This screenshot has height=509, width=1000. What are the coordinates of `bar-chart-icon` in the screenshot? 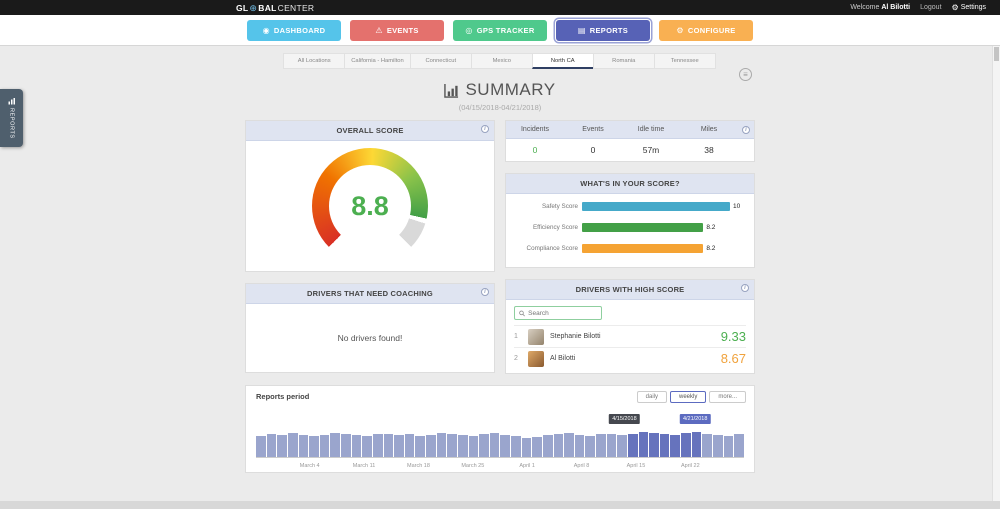 It's located at (11, 101).